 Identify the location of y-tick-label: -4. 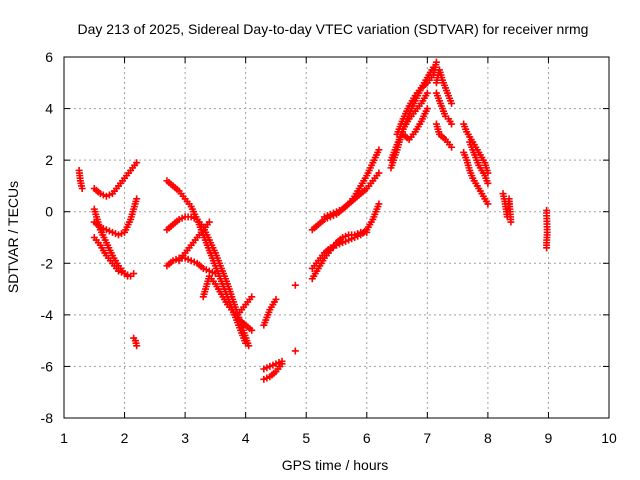
(47, 315).